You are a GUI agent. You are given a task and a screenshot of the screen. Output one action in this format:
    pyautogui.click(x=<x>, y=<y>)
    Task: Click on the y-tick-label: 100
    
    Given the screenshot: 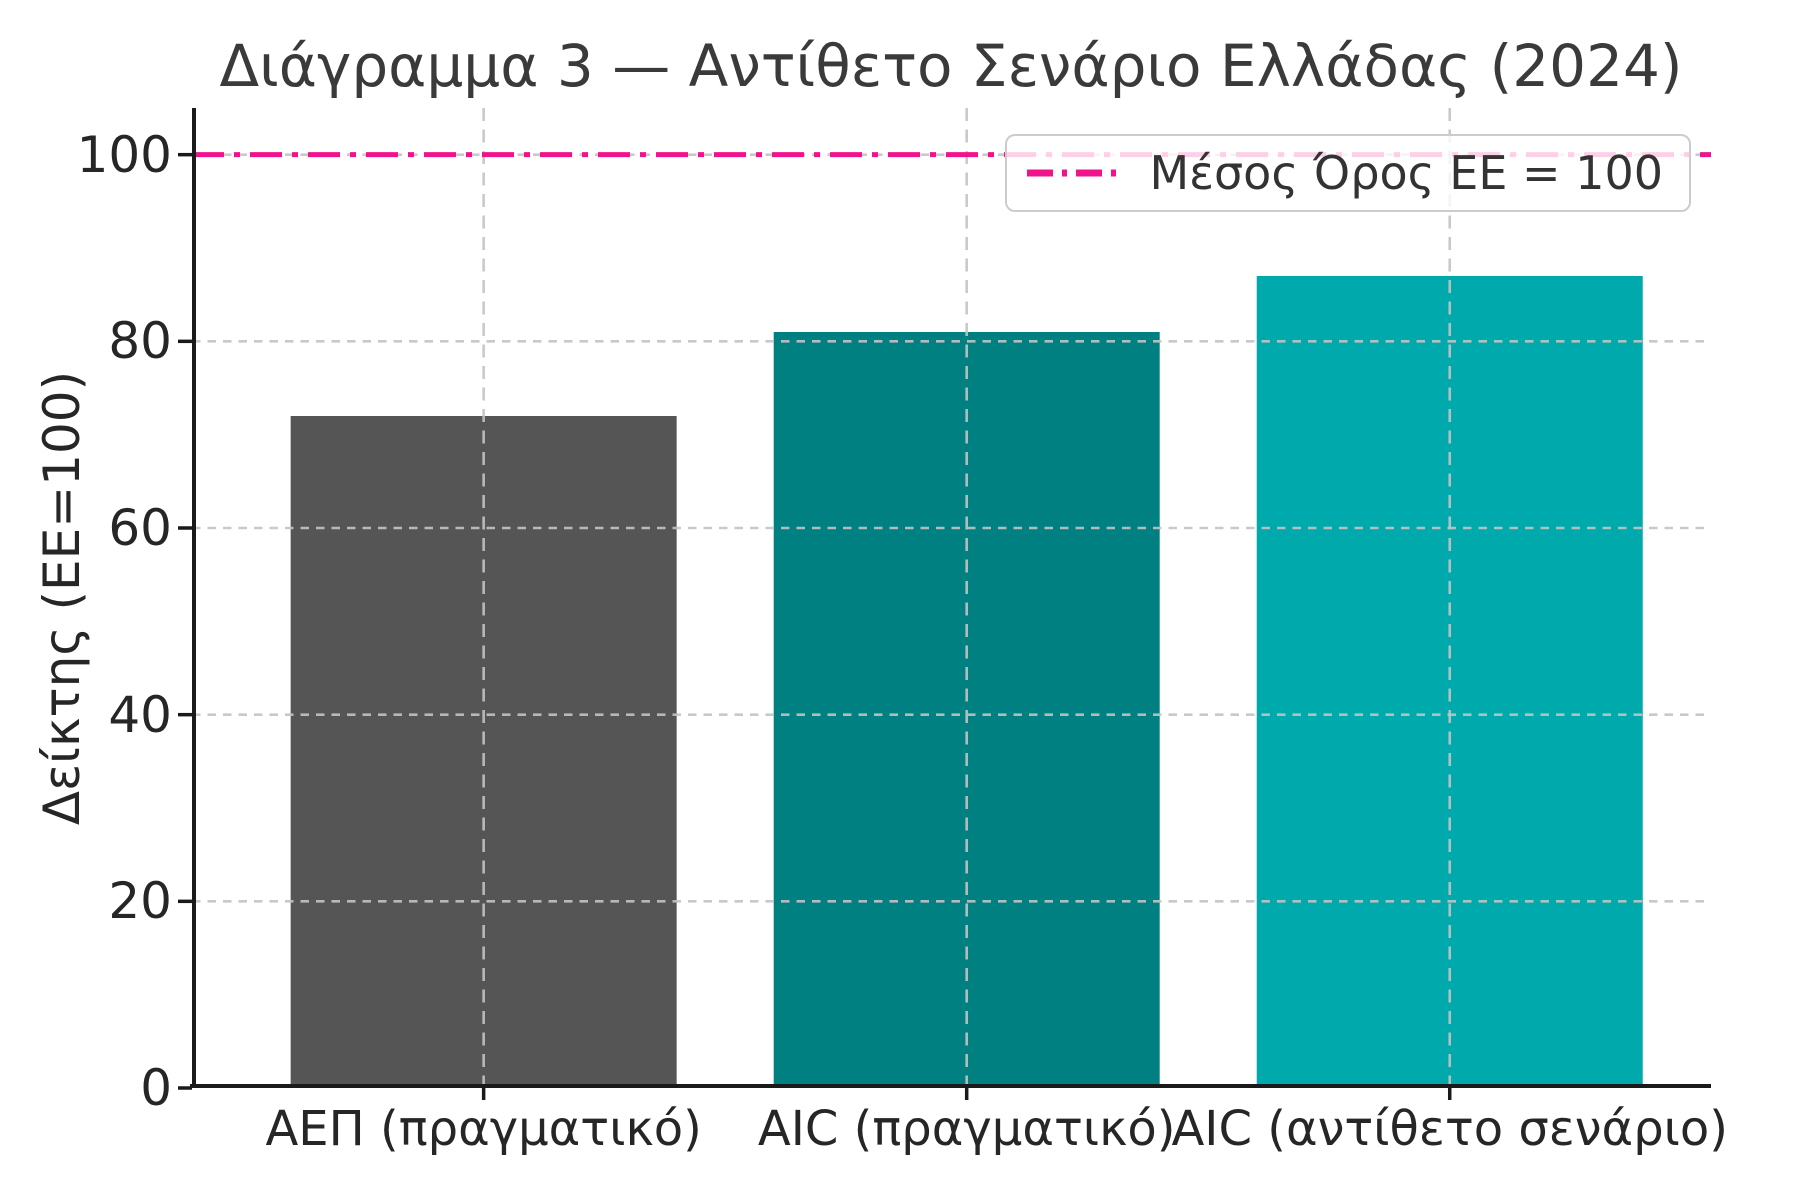 What is the action you would take?
    pyautogui.click(x=124, y=154)
    